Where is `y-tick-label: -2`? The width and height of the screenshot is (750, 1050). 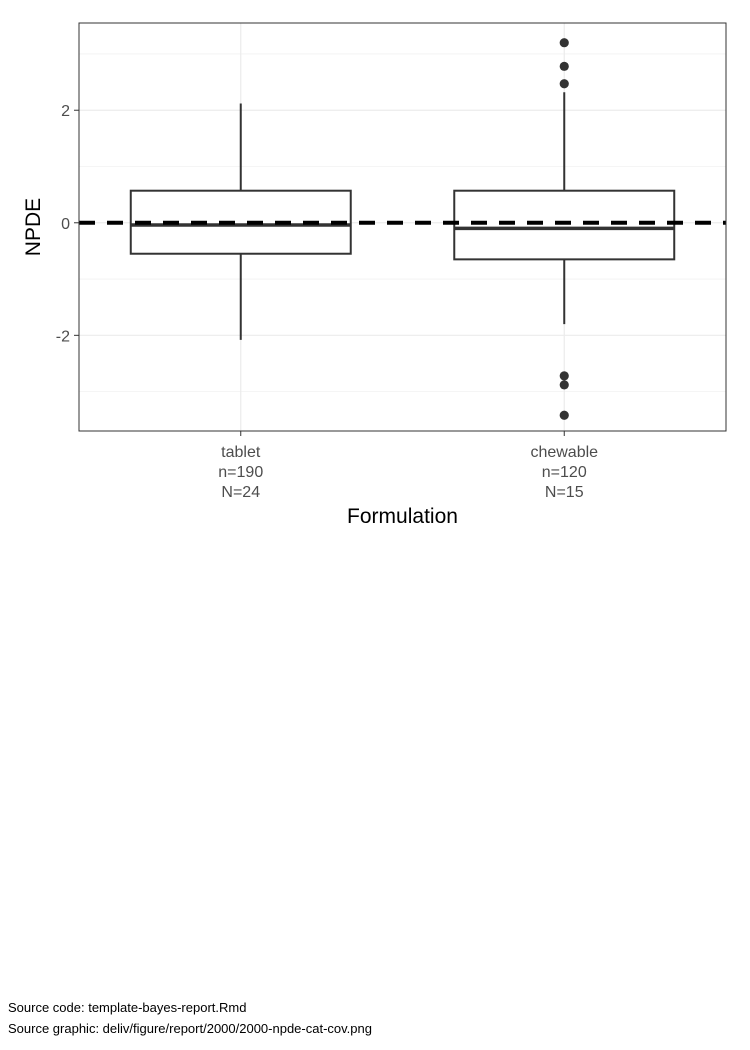
y-tick-label: -2 is located at coordinates (63, 336).